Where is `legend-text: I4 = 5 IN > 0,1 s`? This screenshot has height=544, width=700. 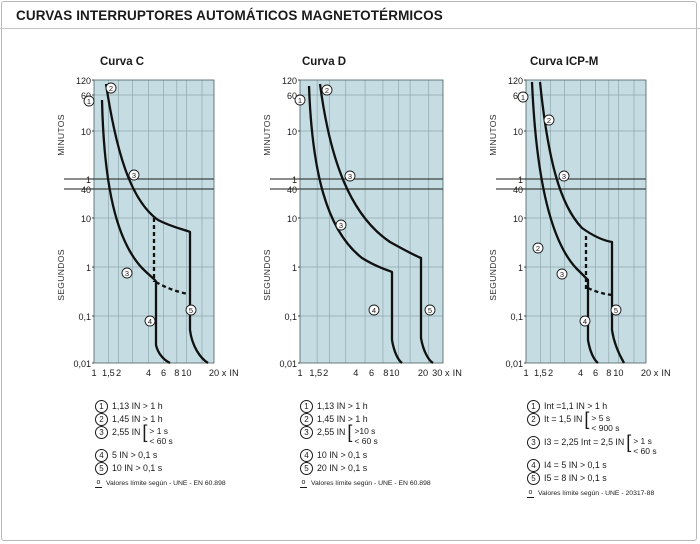
legend-text: I4 = 5 IN > 0,1 s is located at coordinates (575, 465).